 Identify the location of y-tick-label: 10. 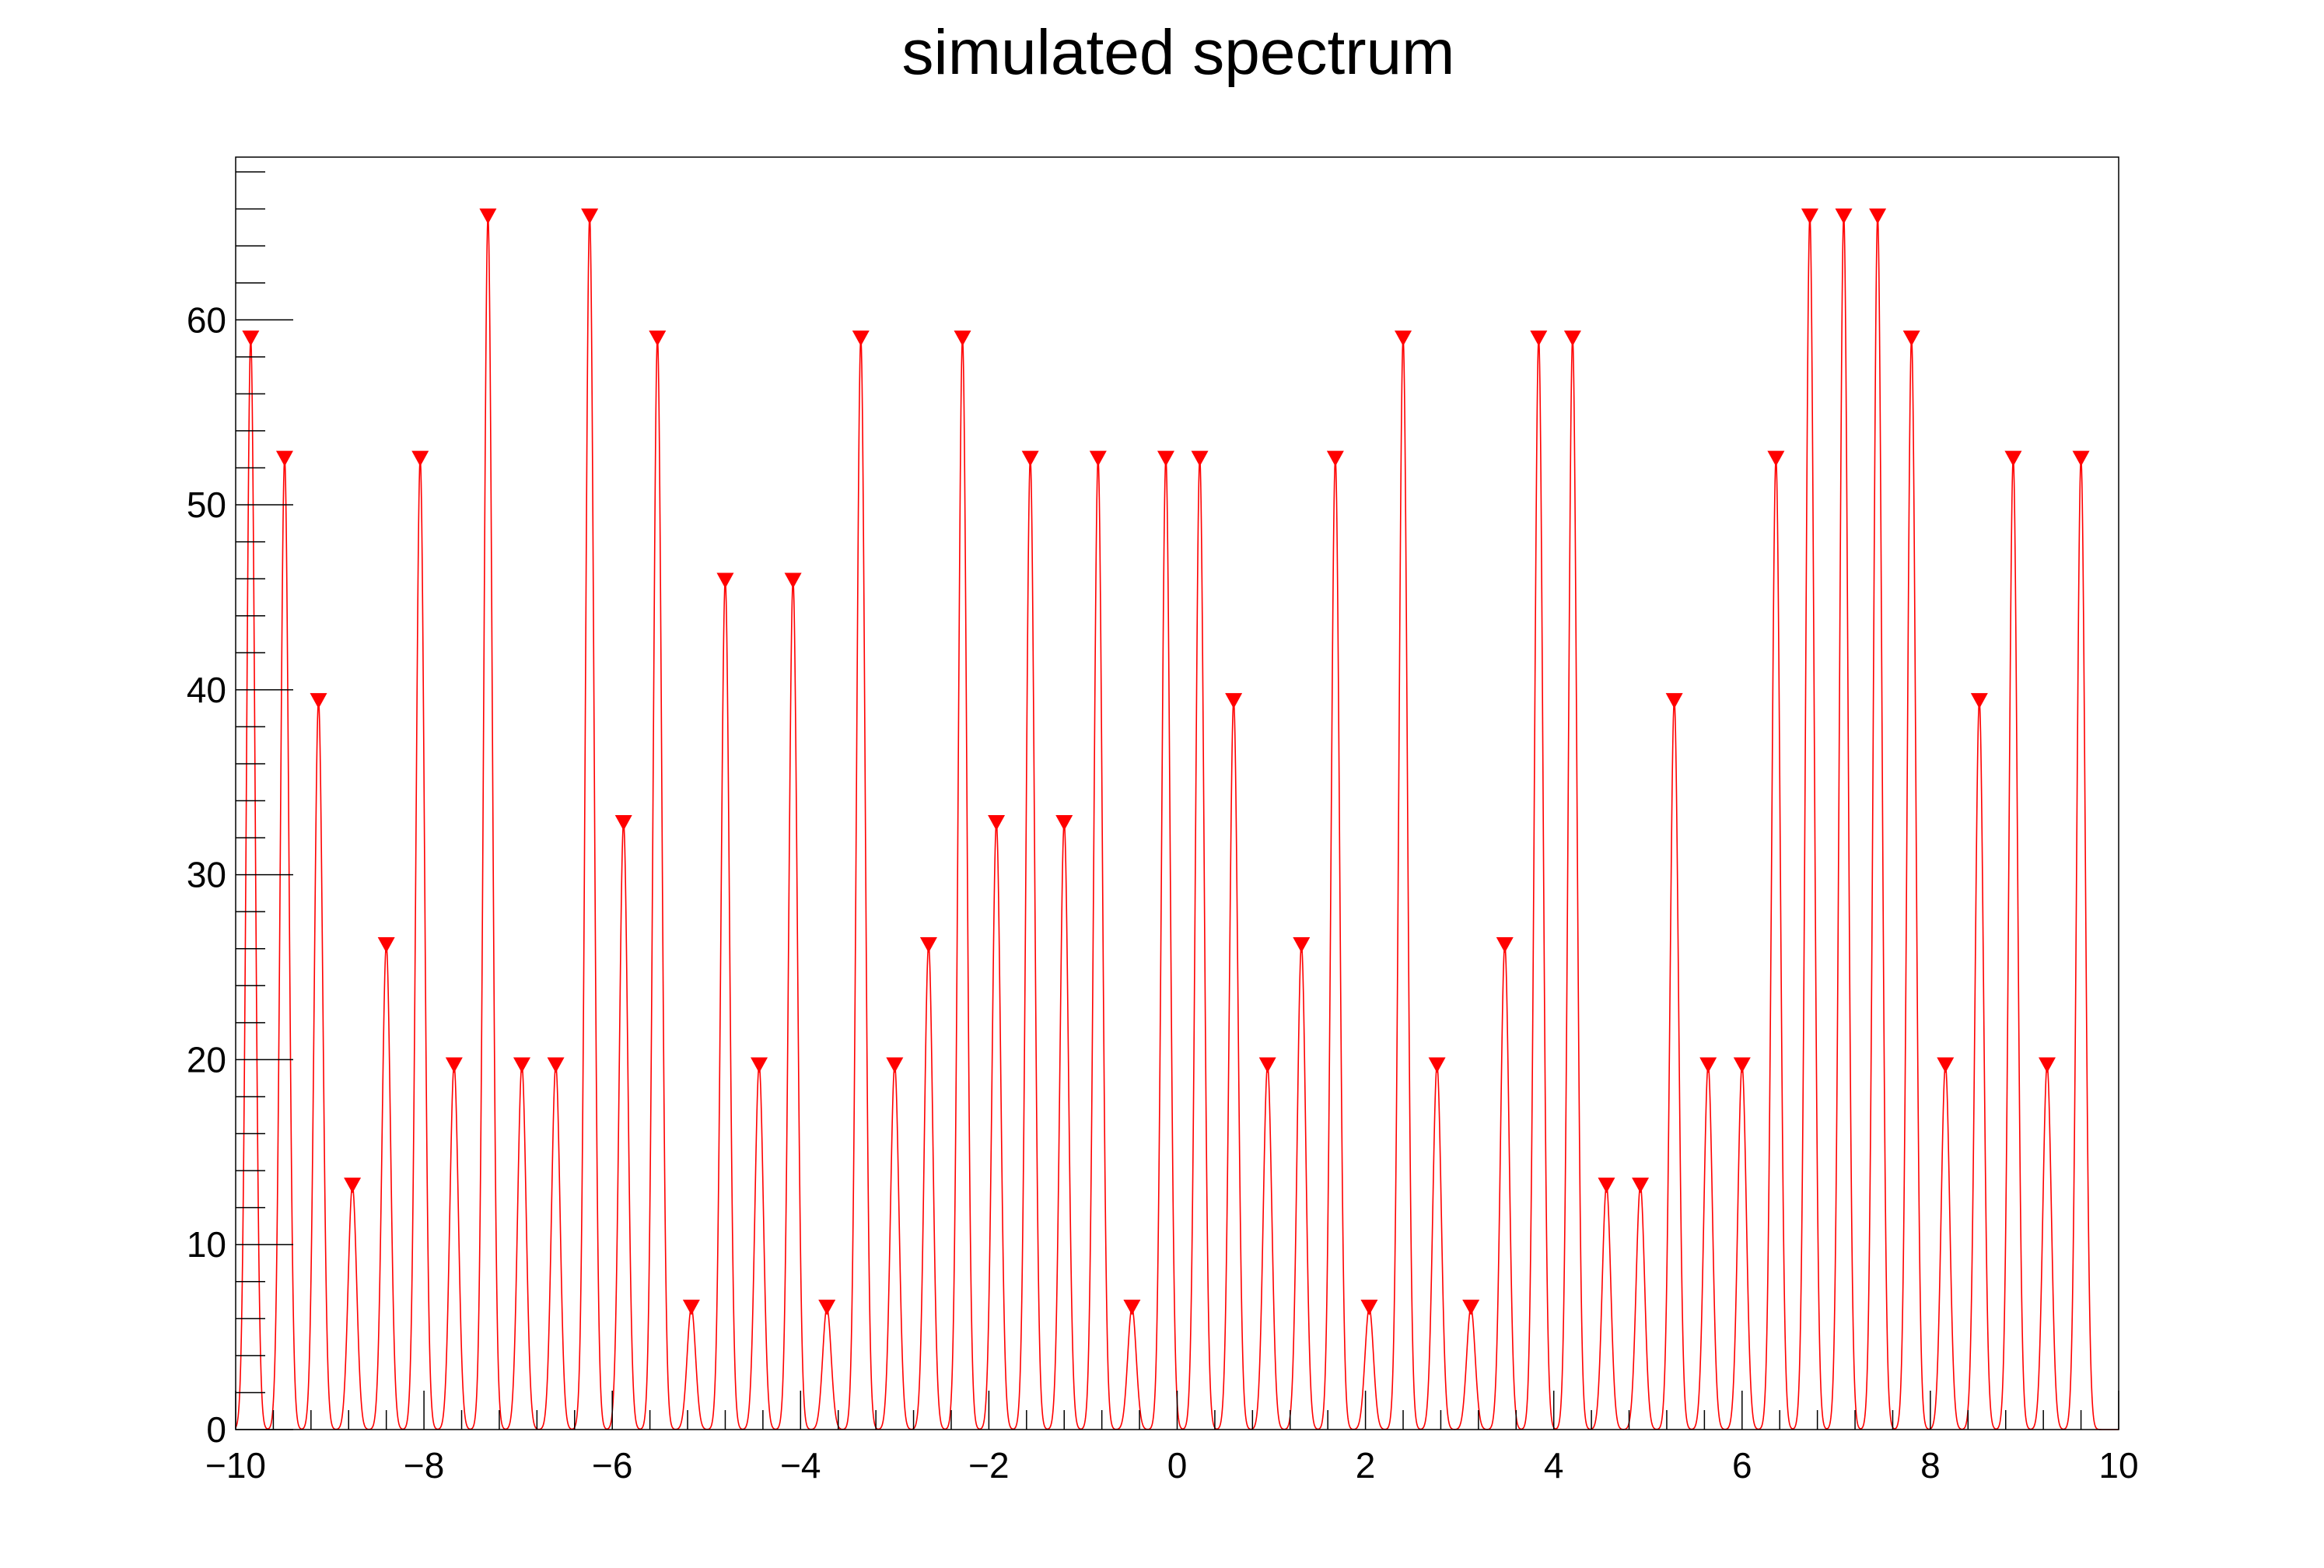
(206, 1244).